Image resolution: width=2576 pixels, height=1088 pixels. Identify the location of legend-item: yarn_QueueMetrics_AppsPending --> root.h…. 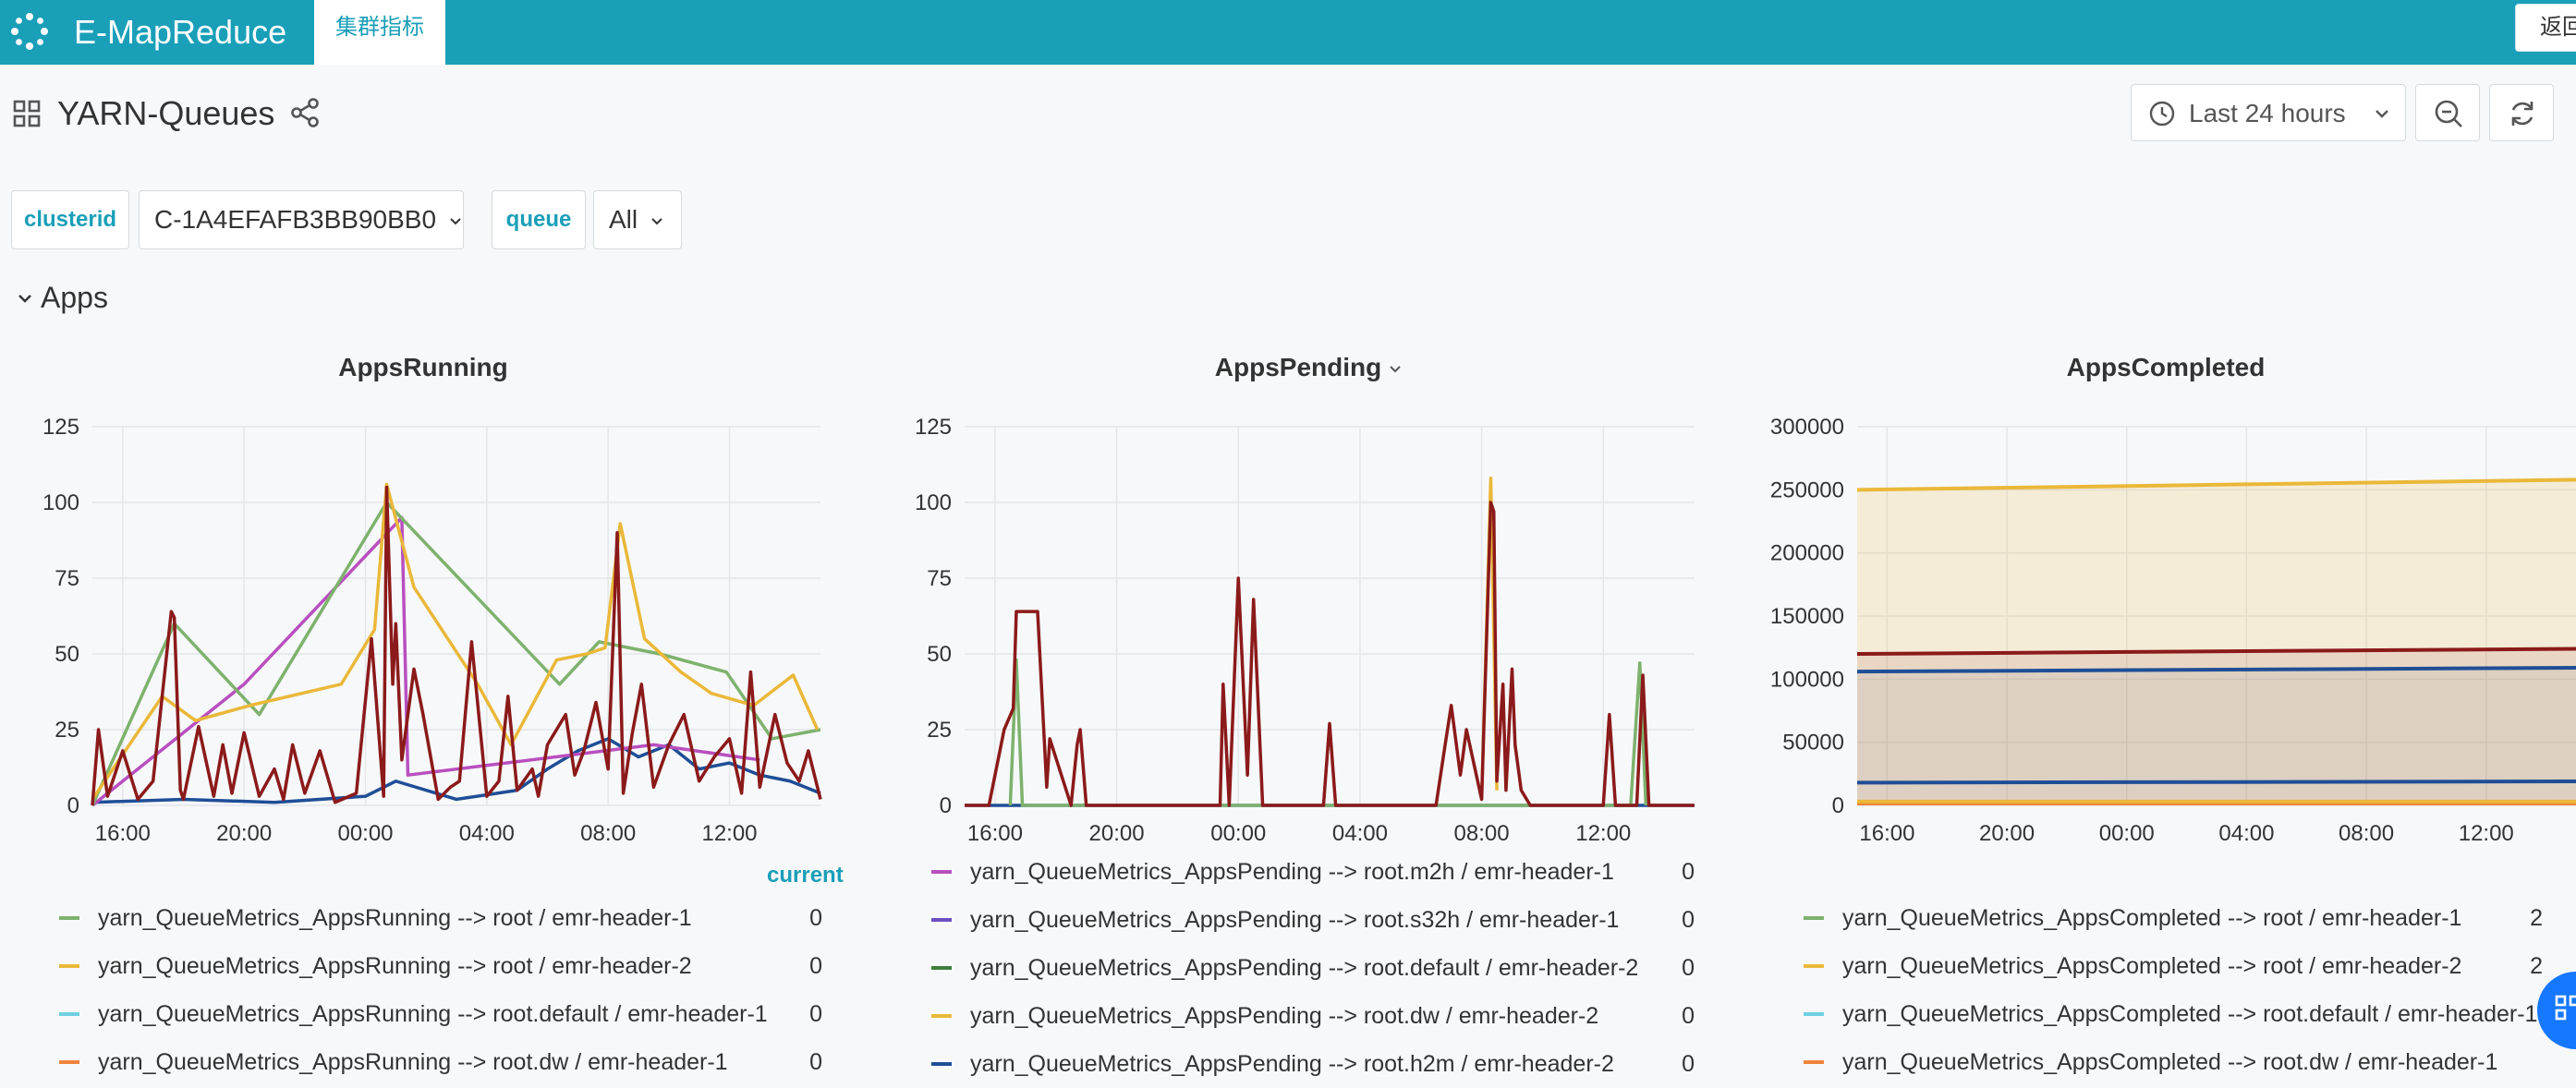
(1322, 1064).